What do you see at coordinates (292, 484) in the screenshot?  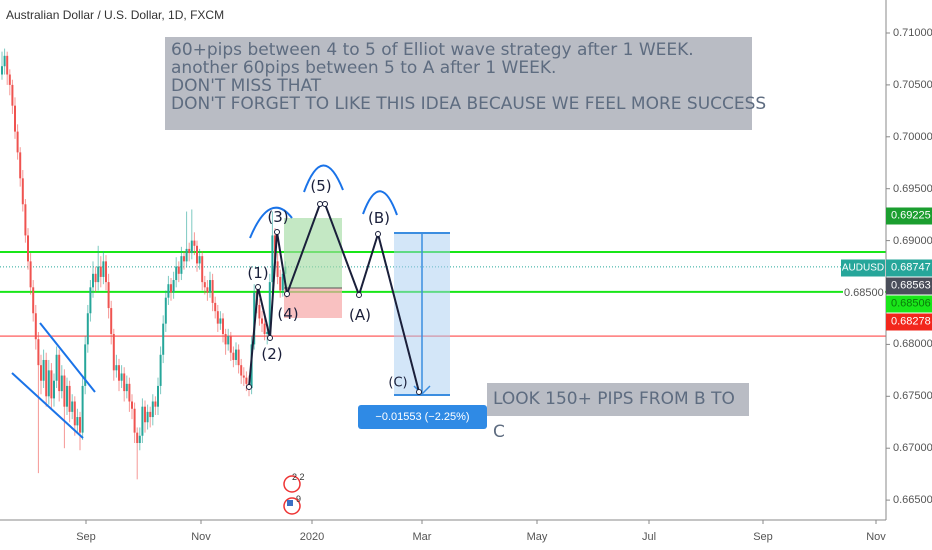 I see `economic-event-icon` at bounding box center [292, 484].